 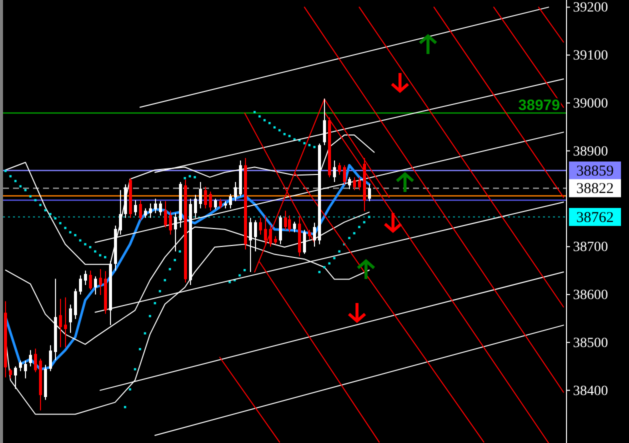 I want to click on y-tick-label: 39100, so click(x=590, y=56).